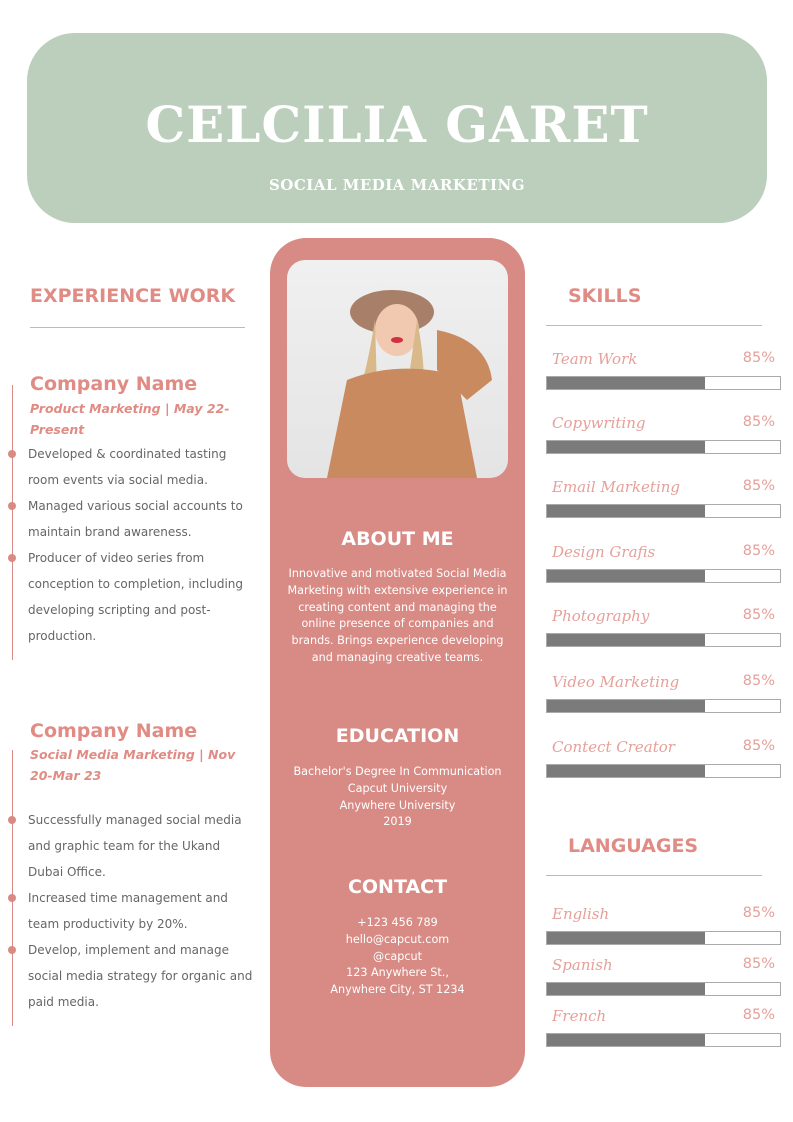 This screenshot has height=1122, width=793. What do you see at coordinates (397, 887) in the screenshot?
I see `contact-heading: CONTACT` at bounding box center [397, 887].